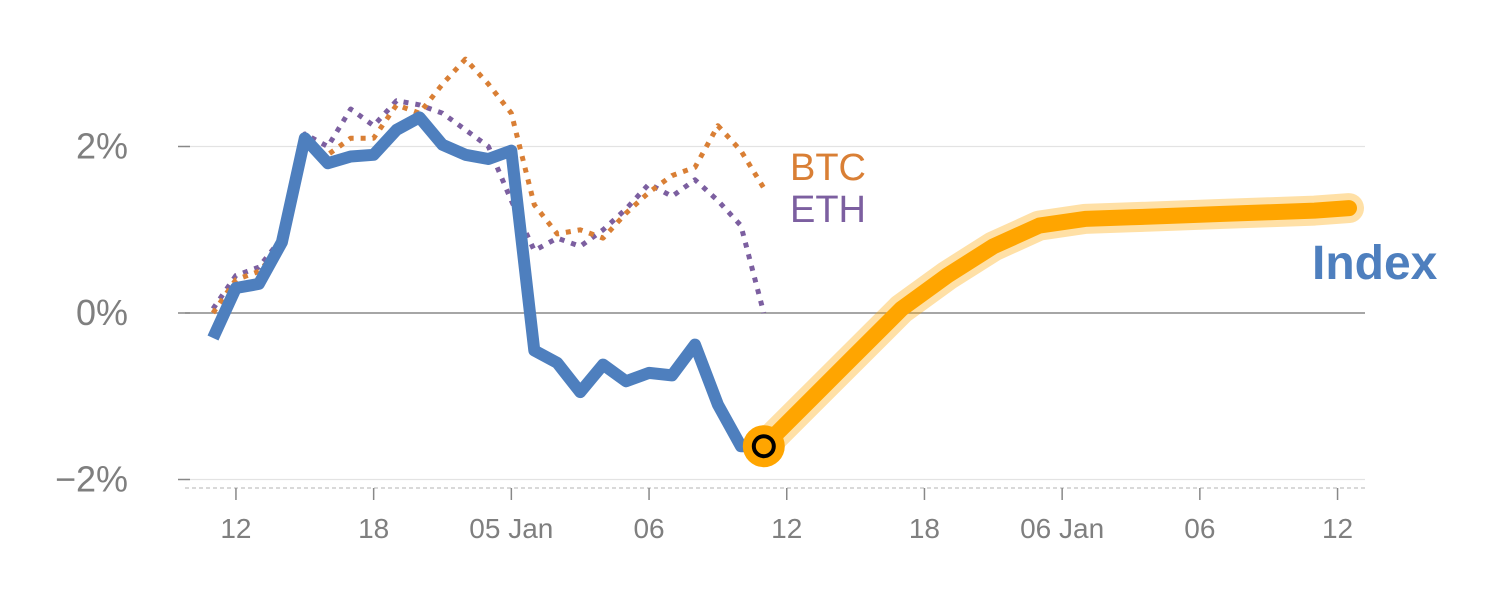  Describe the element at coordinates (1062, 528) in the screenshot. I see `x-tick-label: 06 Jan` at that location.